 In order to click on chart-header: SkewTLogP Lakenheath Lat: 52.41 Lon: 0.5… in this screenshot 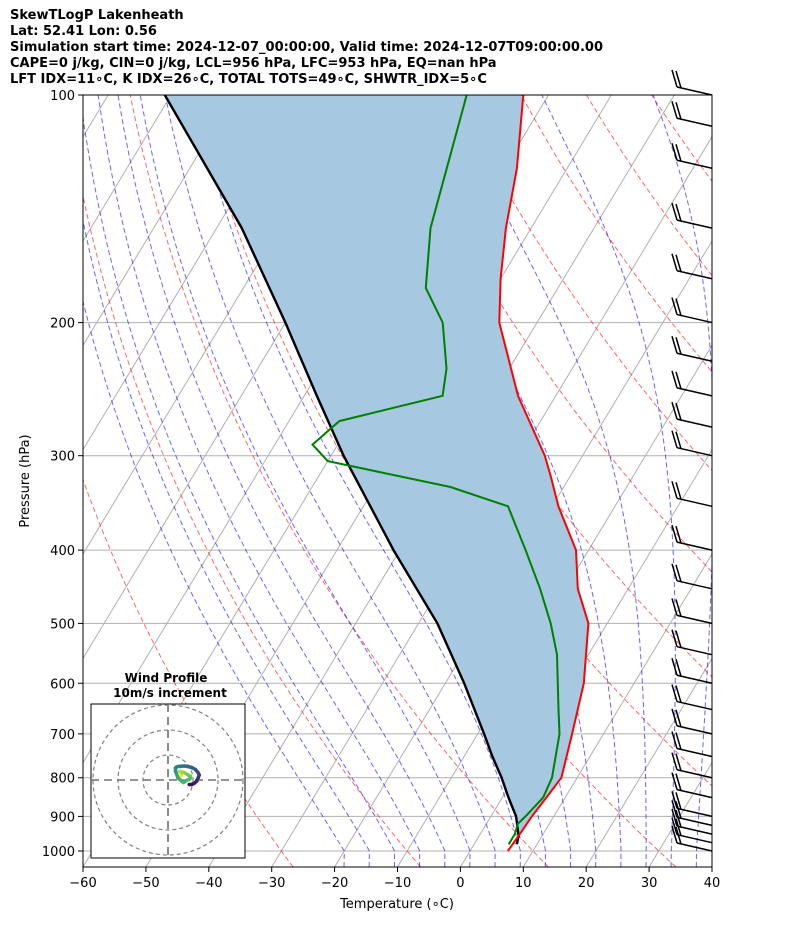, I will do `click(306, 48)`.